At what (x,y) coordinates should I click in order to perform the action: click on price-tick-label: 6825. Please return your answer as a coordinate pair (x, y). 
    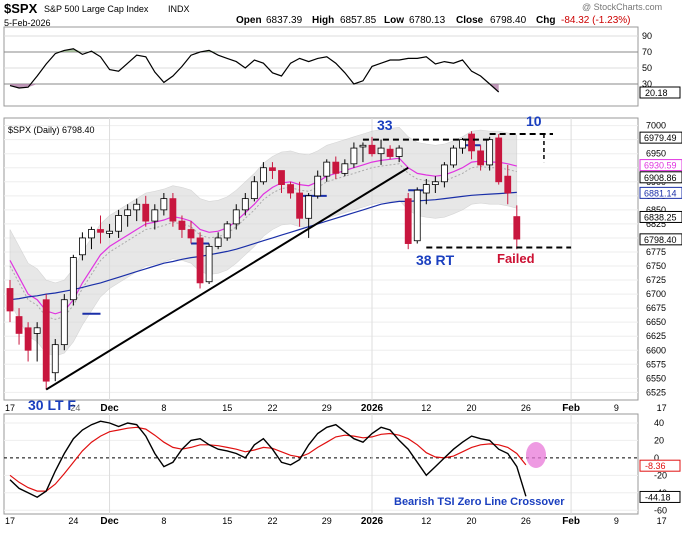
    Looking at the image, I should click on (656, 224).